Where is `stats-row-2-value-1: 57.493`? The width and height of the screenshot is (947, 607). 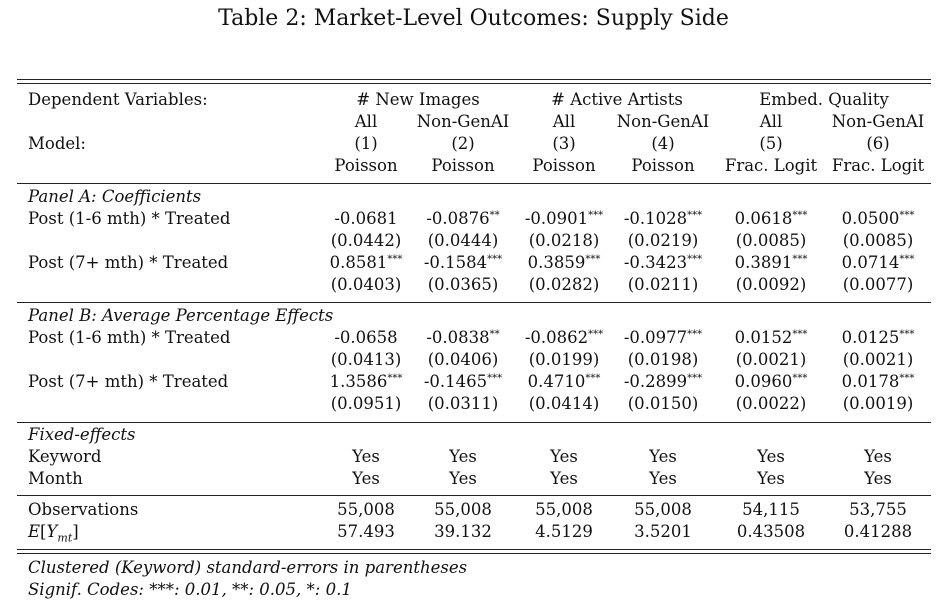
stats-row-2-value-1: 57.493 is located at coordinates (366, 531).